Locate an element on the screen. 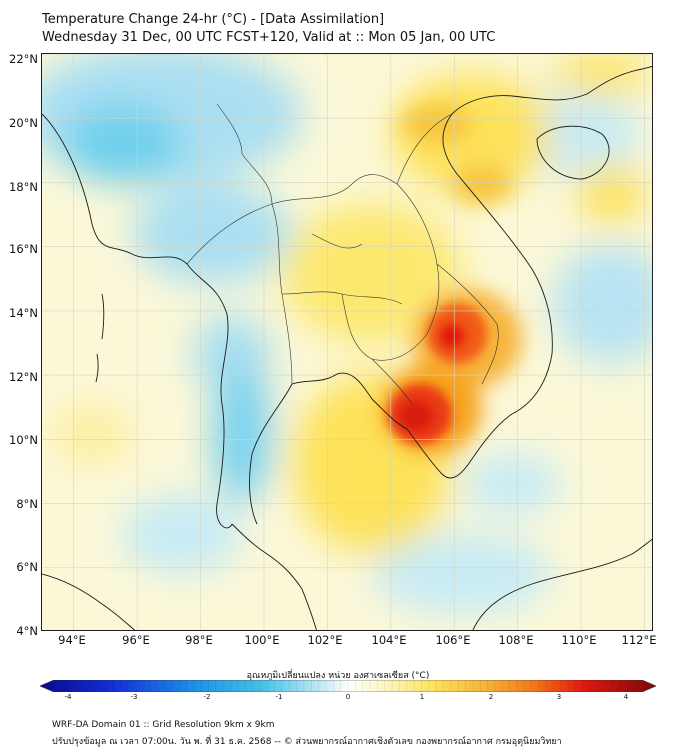 Image resolution: width=676 pixels, height=756 pixels. lat-label-18: 18°N is located at coordinates (23, 187).